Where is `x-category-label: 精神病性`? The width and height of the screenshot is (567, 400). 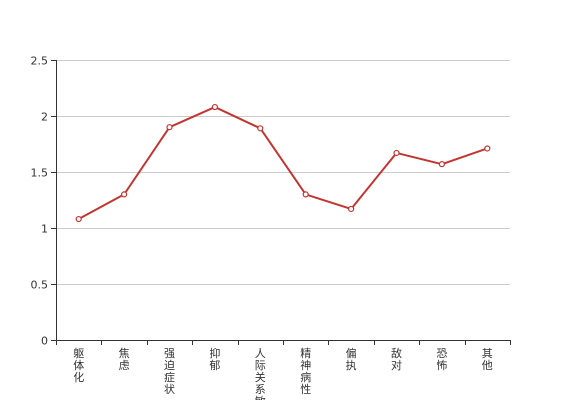 x-category-label: 精神病性 is located at coordinates (305, 371).